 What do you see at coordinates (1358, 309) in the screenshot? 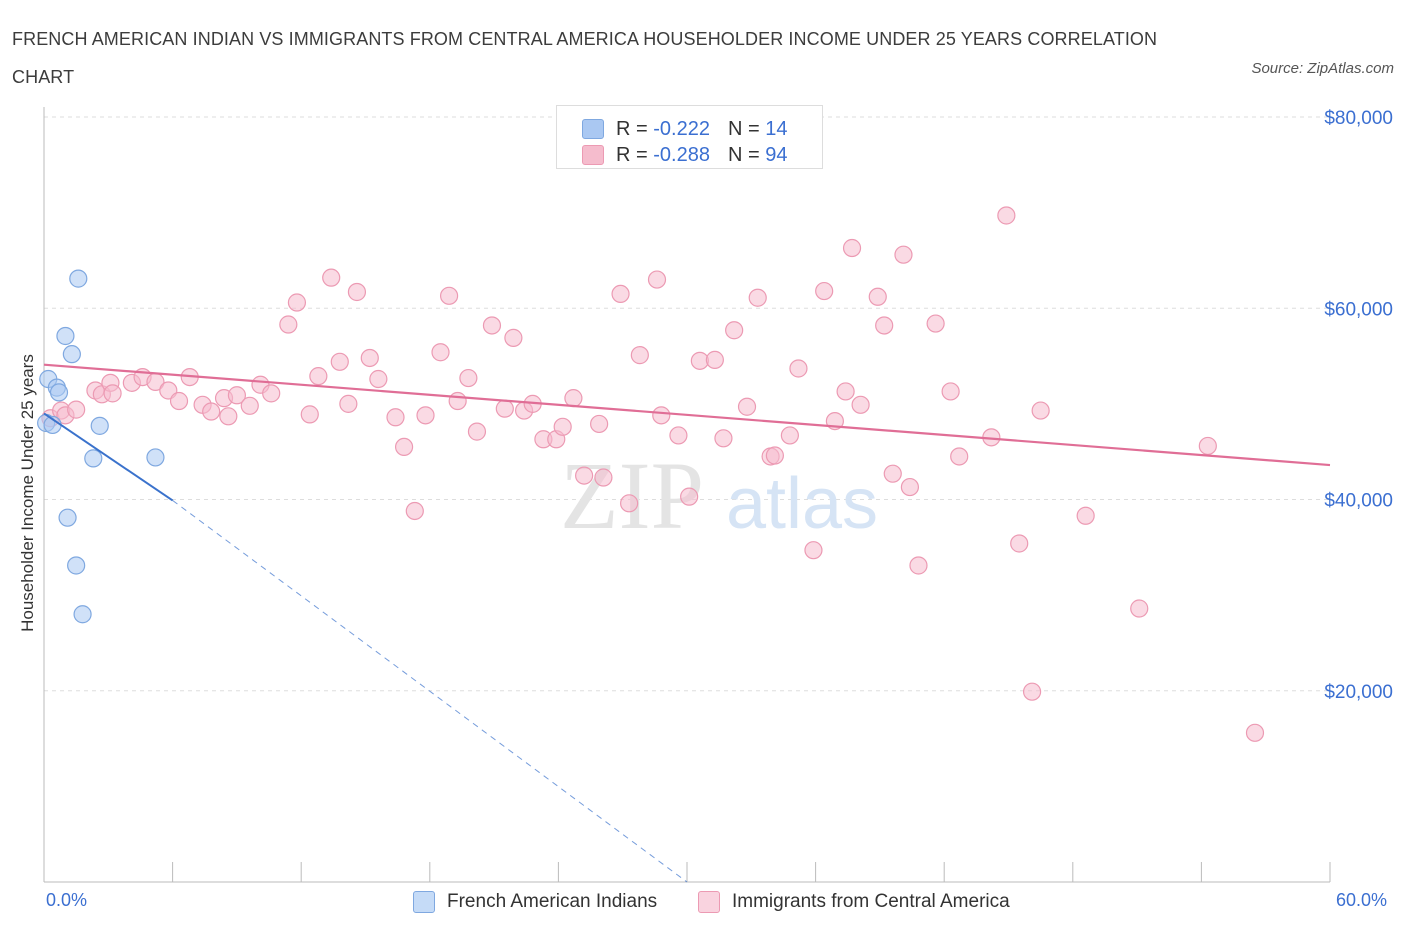
I see `y-tick-label: $60,000` at bounding box center [1358, 309].